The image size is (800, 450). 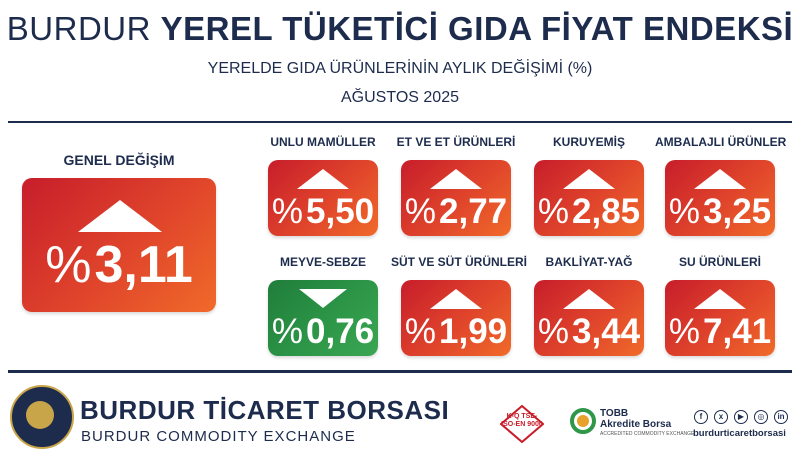 I want to click on facebook-icon: f, so click(x=701, y=417).